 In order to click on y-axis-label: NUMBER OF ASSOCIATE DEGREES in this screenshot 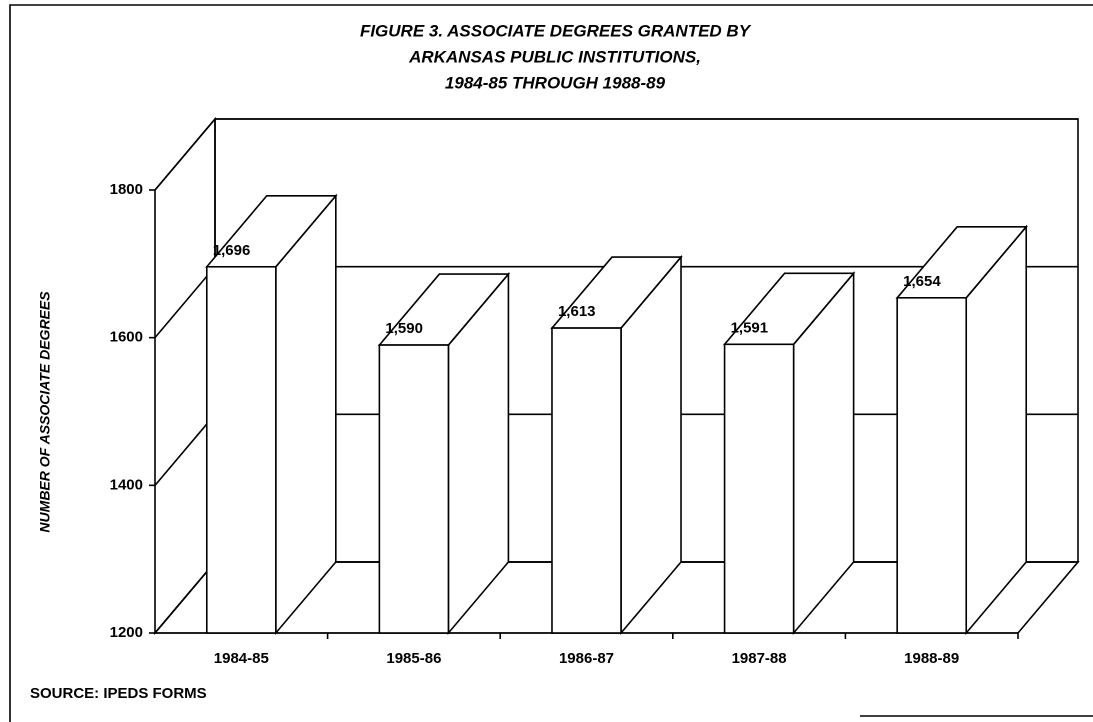, I will do `click(45, 412)`.